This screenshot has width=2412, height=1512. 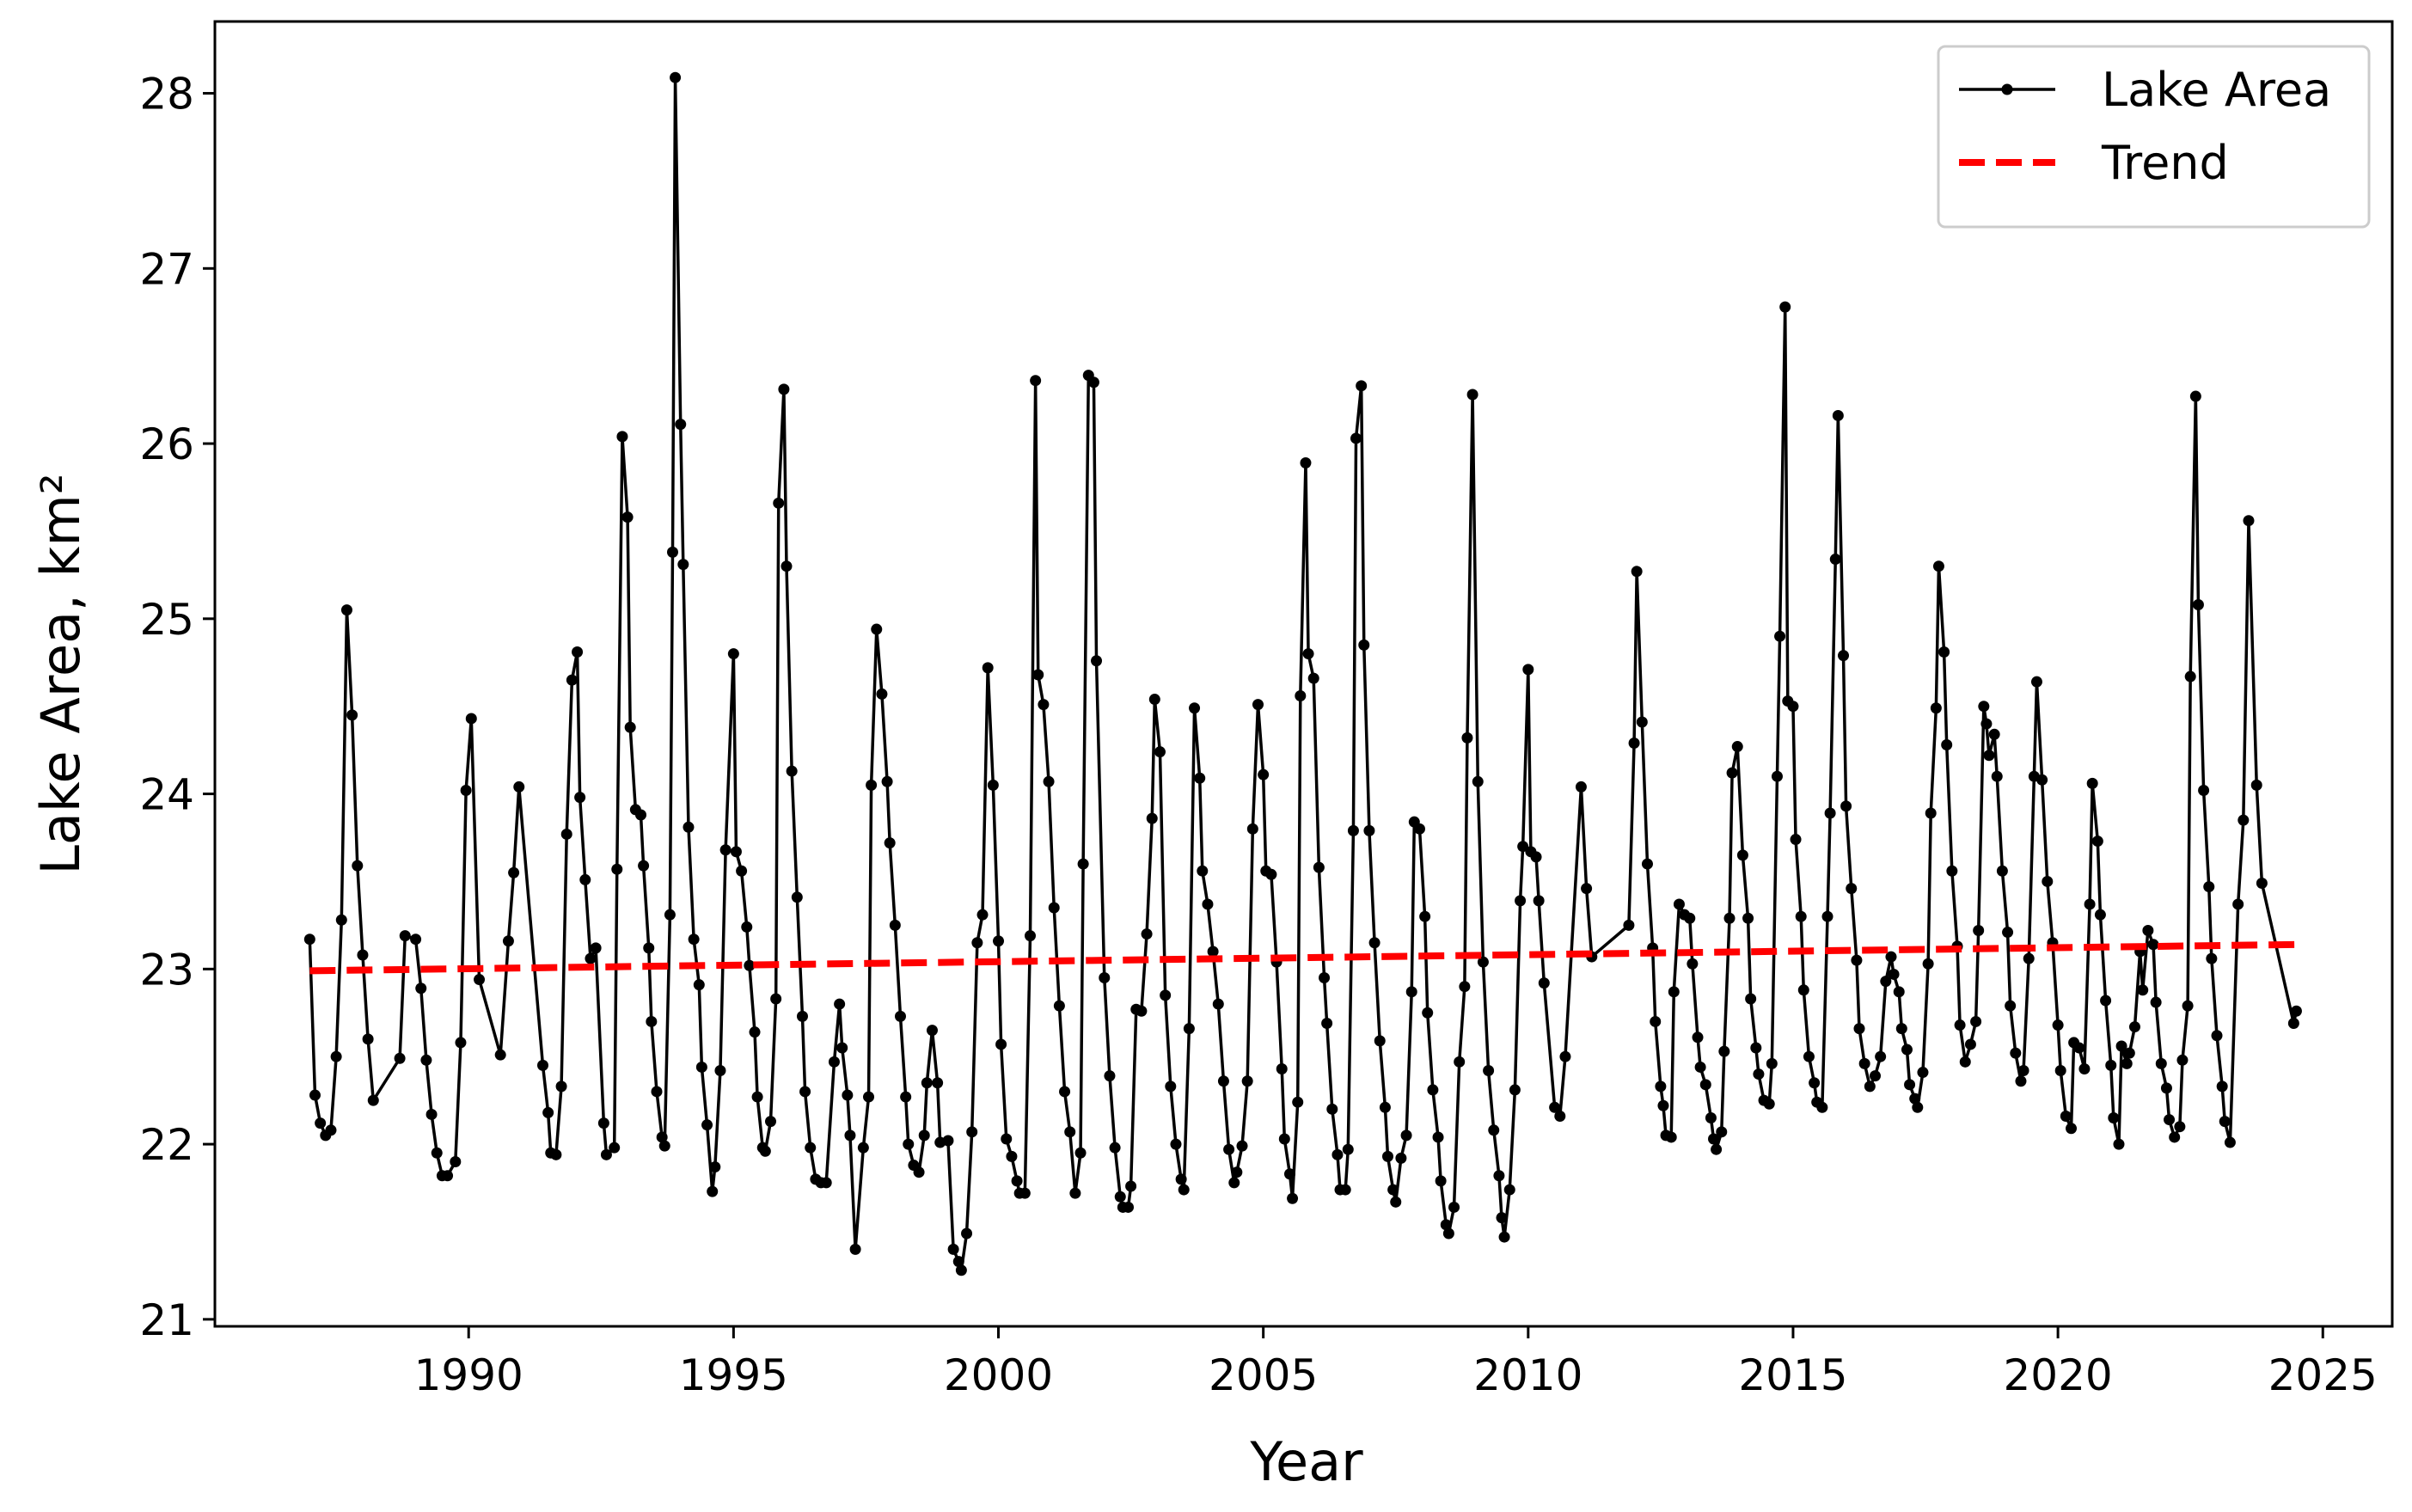 What do you see at coordinates (1528, 1375) in the screenshot?
I see `x-tick-label: 2010` at bounding box center [1528, 1375].